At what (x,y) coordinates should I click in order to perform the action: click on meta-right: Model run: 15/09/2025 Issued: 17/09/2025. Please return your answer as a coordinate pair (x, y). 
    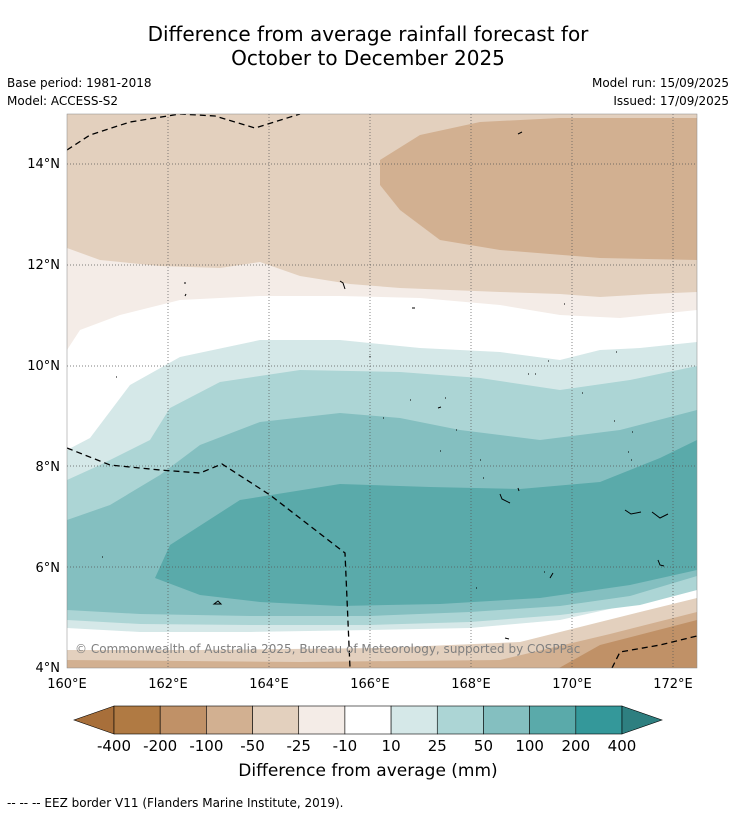
    Looking at the image, I should click on (660, 92).